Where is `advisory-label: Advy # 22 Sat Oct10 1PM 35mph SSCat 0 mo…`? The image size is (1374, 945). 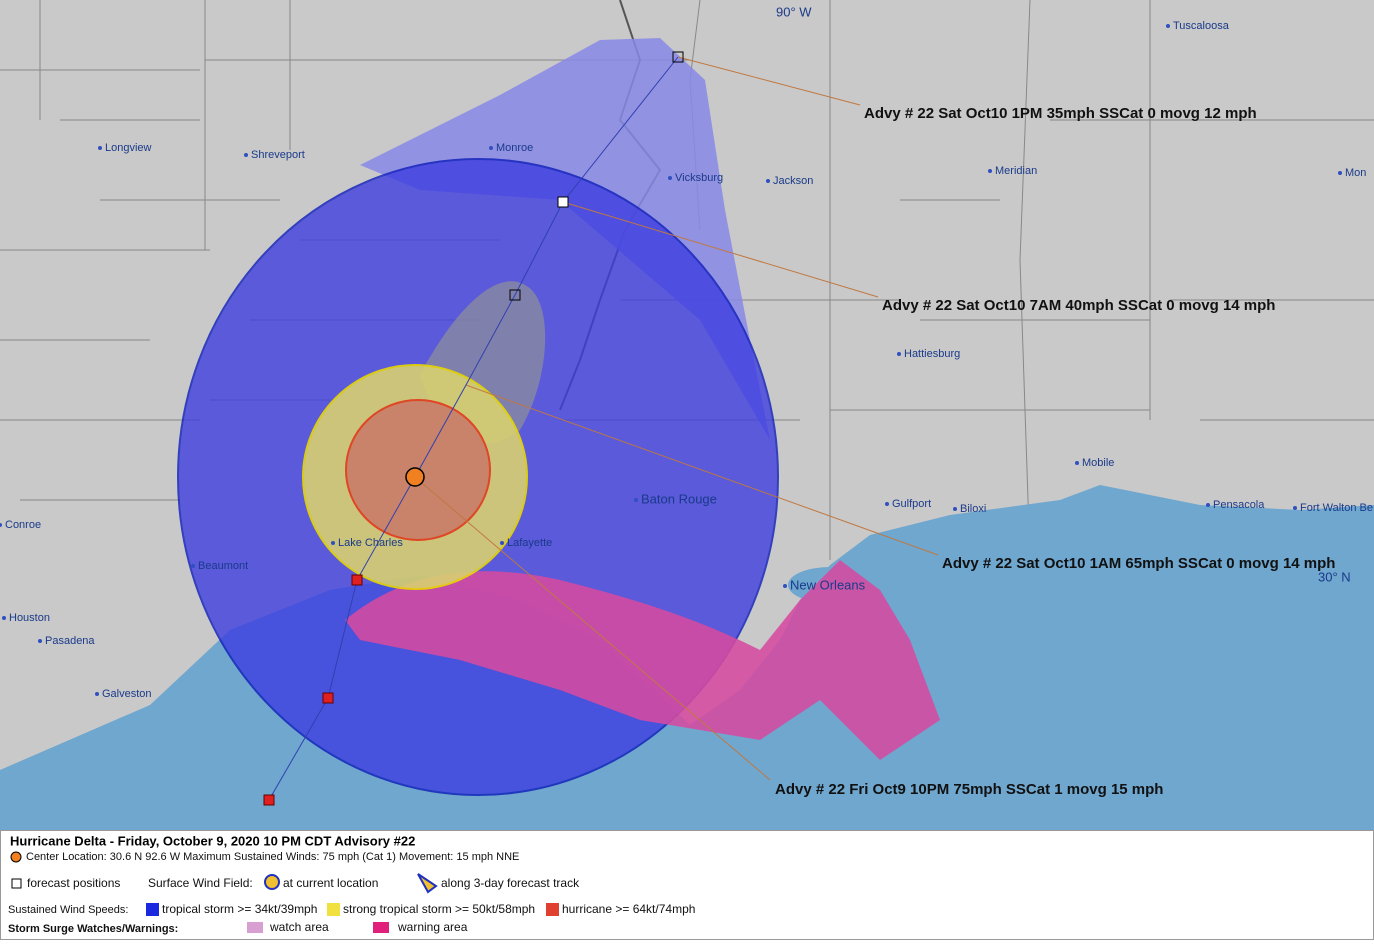
advisory-label: Advy # 22 Sat Oct10 1PM 35mph SSCat 0 mo… is located at coordinates (1060, 113).